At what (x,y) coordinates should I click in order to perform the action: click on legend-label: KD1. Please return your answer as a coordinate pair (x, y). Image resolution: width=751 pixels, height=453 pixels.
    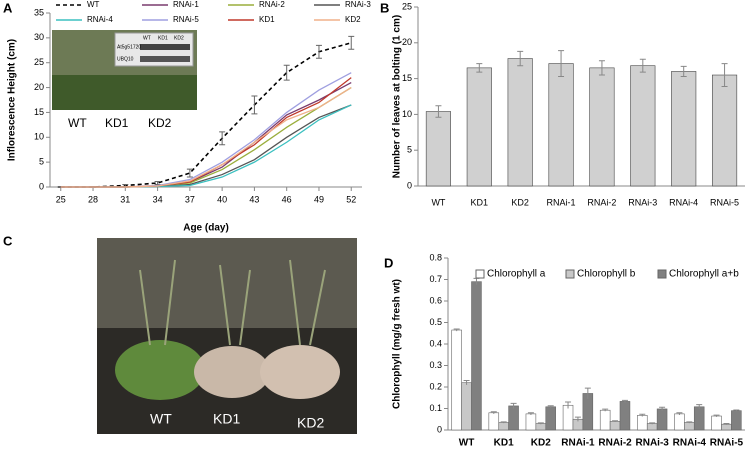
    Looking at the image, I should click on (267, 19).